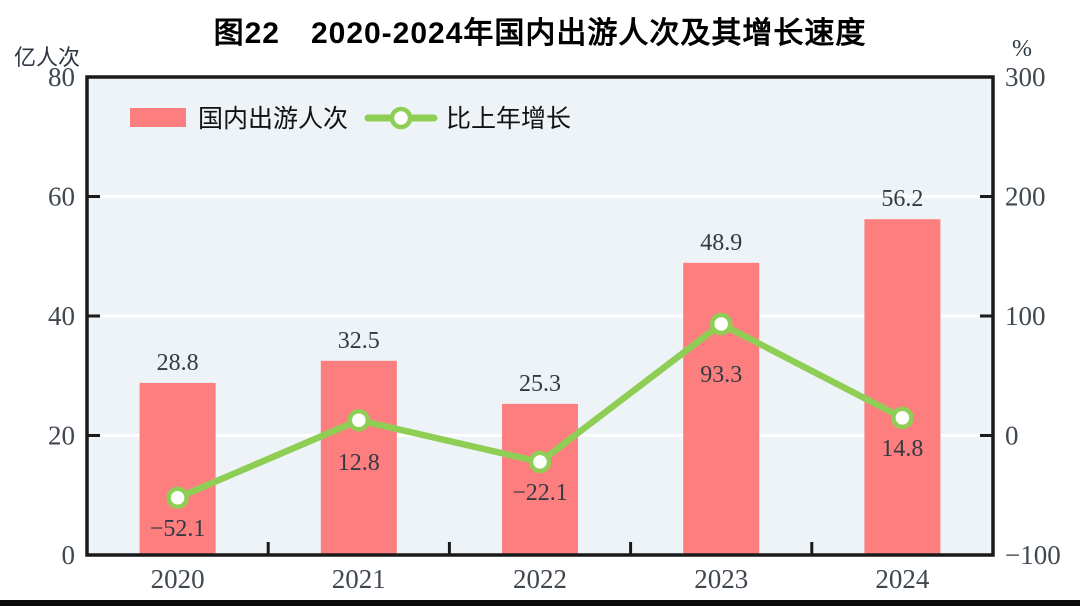  I want to click on bar-2021, so click(358, 457).